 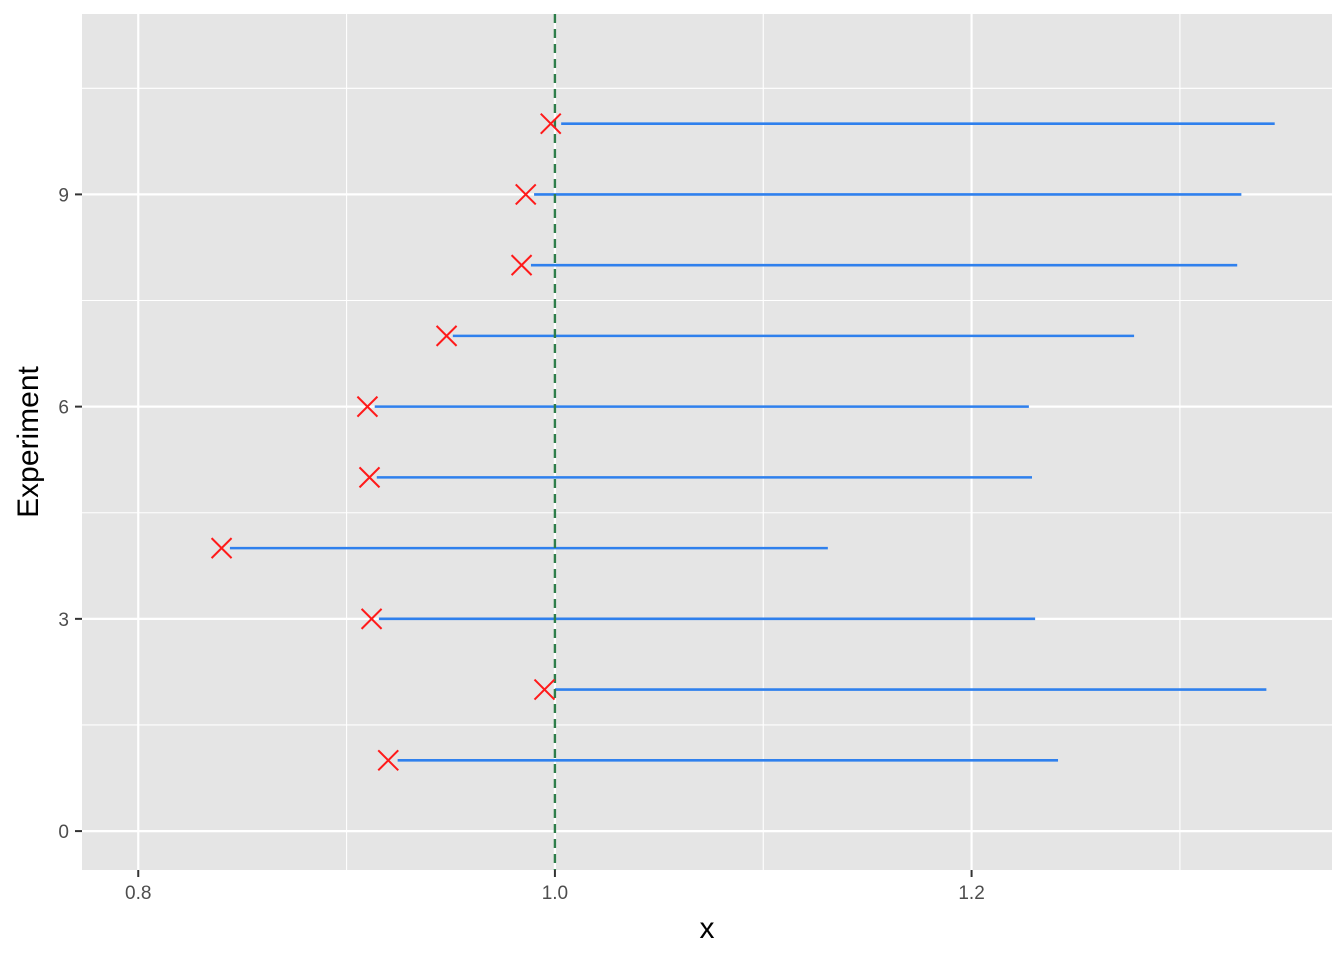 What do you see at coordinates (70, 514) in the screenshot?
I see `y-axis-ticks: 0 3 6 9` at bounding box center [70, 514].